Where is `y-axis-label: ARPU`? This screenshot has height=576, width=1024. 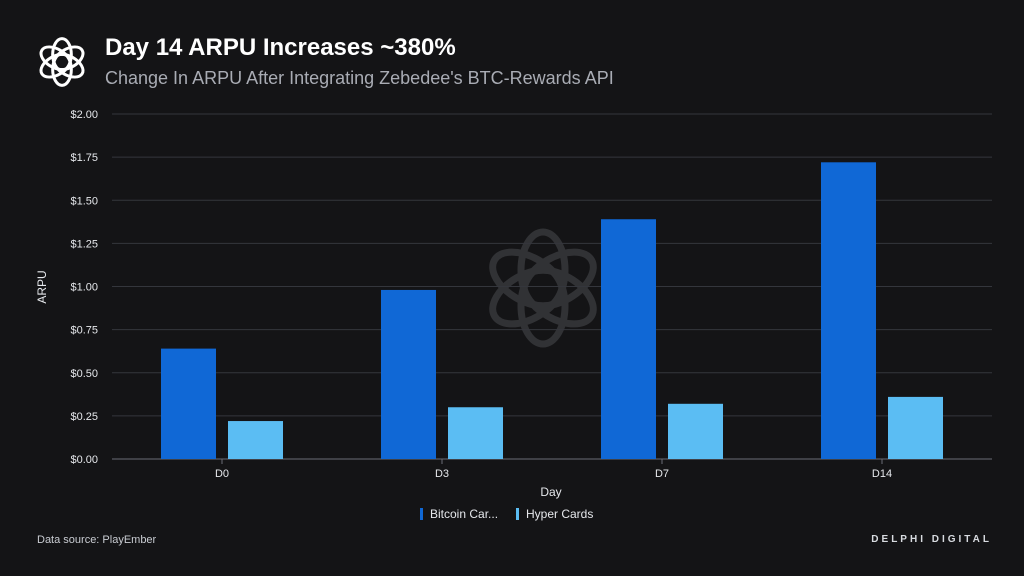
y-axis-label: ARPU is located at coordinates (42, 286).